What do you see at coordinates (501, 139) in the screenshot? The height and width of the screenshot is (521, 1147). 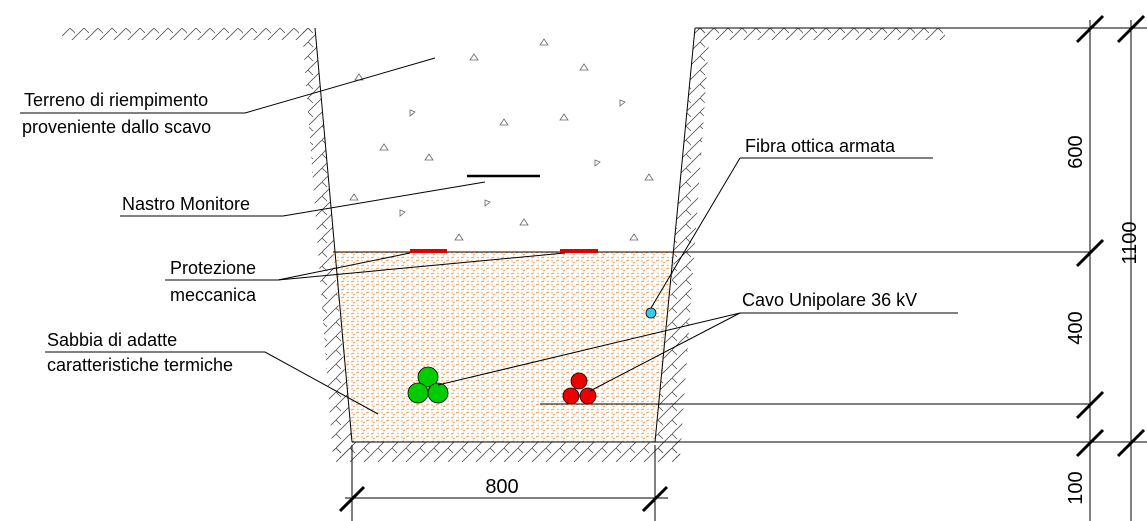 I see `backfill-aggregate` at bounding box center [501, 139].